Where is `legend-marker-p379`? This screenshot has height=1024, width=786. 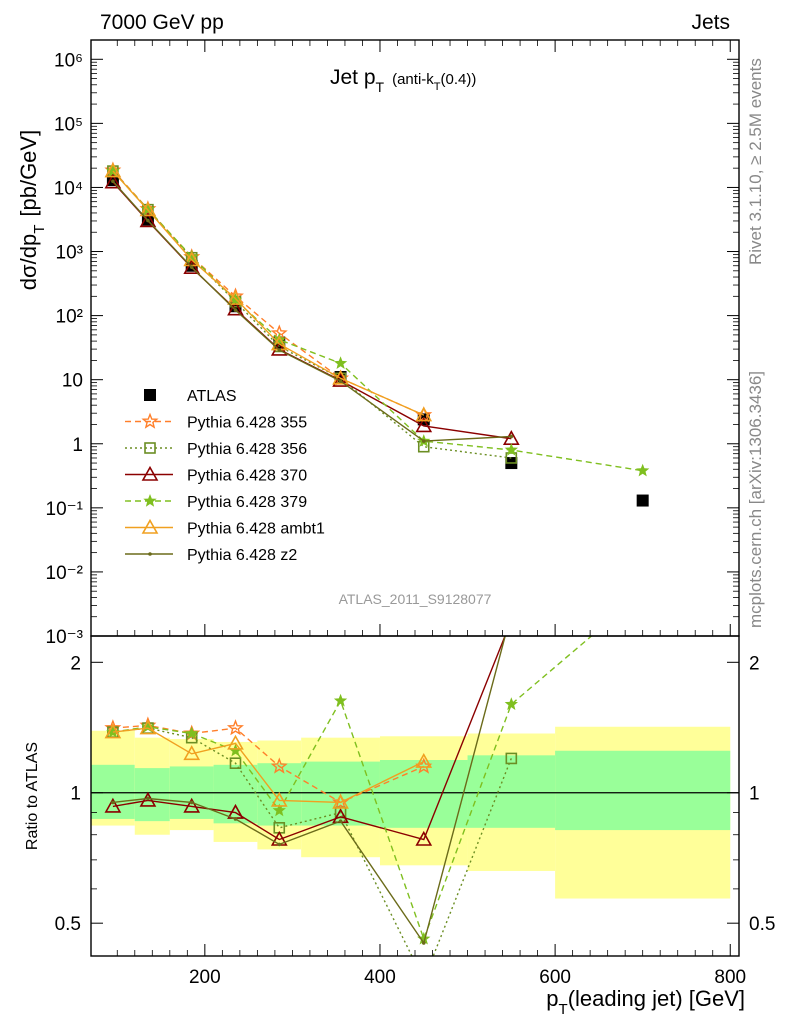 legend-marker-p379 is located at coordinates (150, 500).